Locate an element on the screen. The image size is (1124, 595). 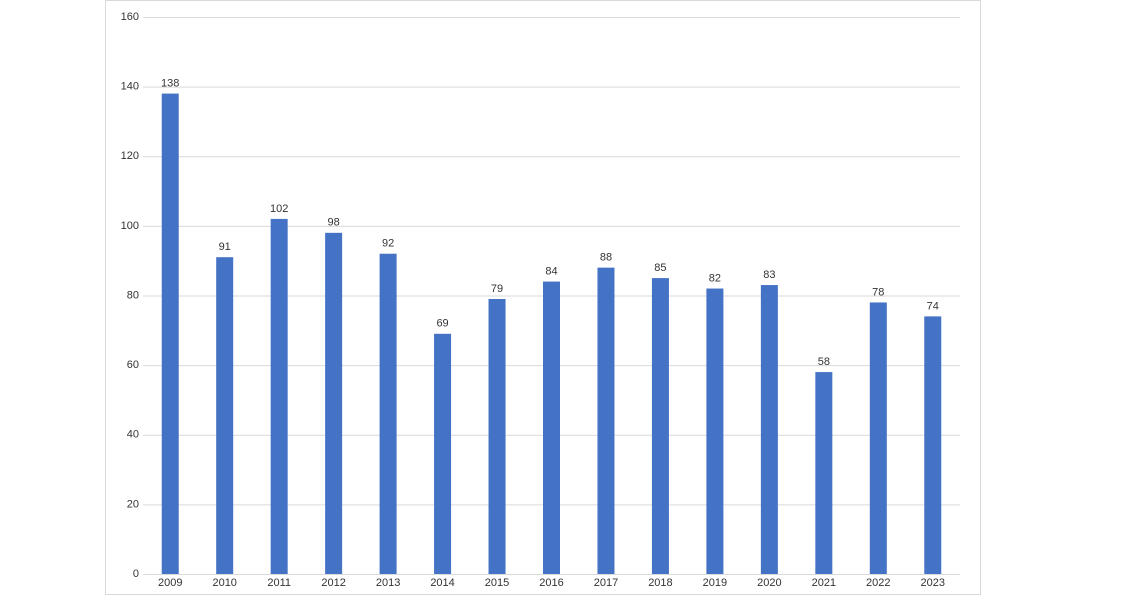
x-tick-label: 2012 is located at coordinates (333, 583).